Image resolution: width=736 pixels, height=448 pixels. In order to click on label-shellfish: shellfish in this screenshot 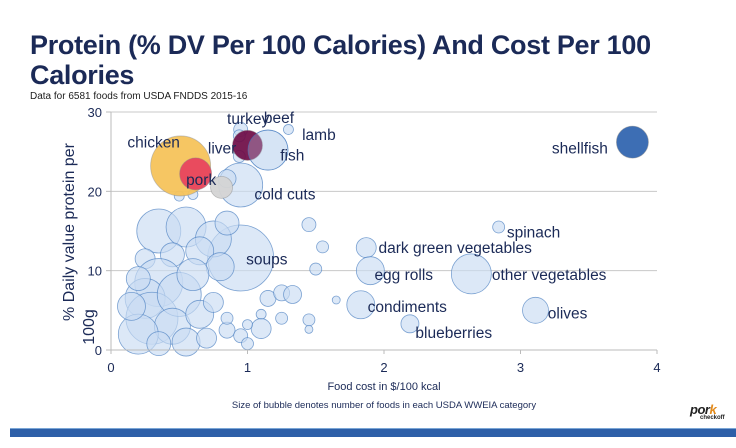, I will do `click(580, 148)`.